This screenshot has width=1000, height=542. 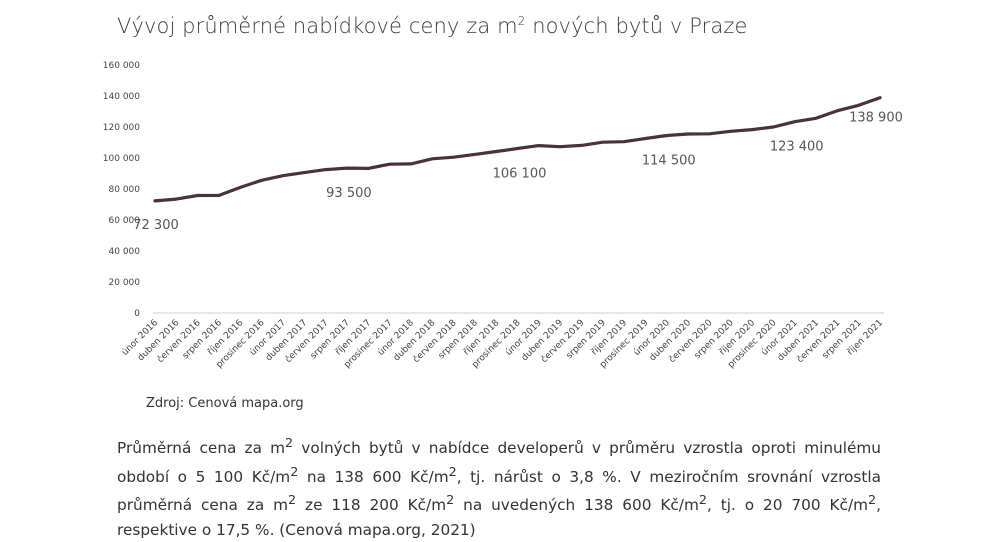 What do you see at coordinates (121, 97) in the screenshot?
I see `y-tick-label: 140 000` at bounding box center [121, 97].